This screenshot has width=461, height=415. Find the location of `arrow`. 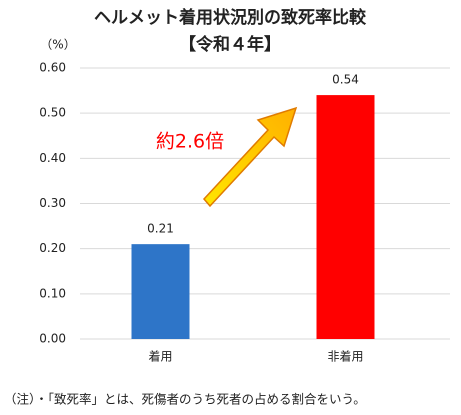

arrow is located at coordinates (250, 157).